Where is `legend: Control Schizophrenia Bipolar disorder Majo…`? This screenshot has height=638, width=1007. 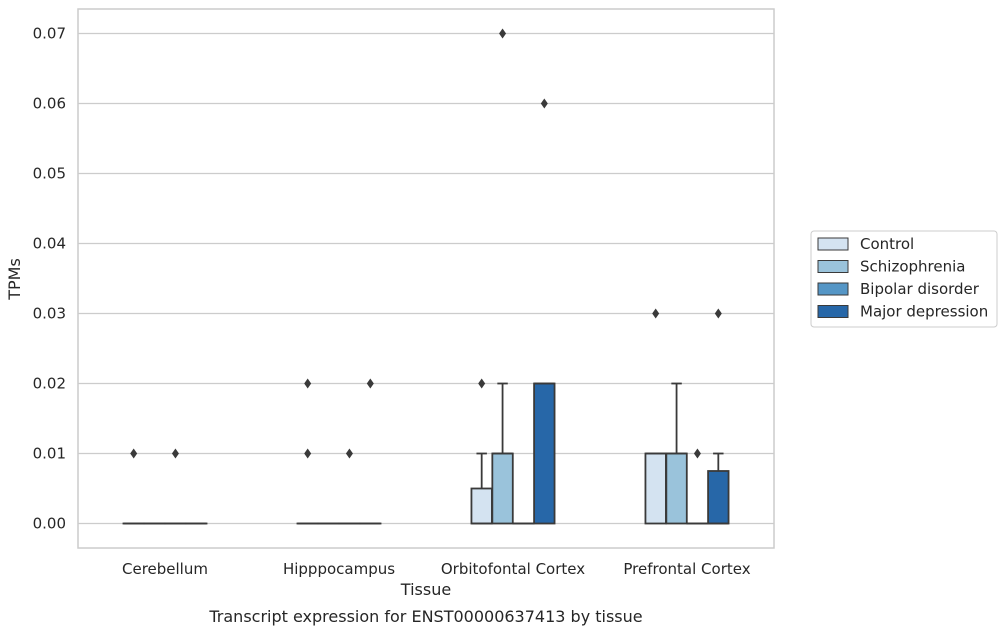
legend: Control Schizophrenia Bipolar disorder Majo… is located at coordinates (904, 279).